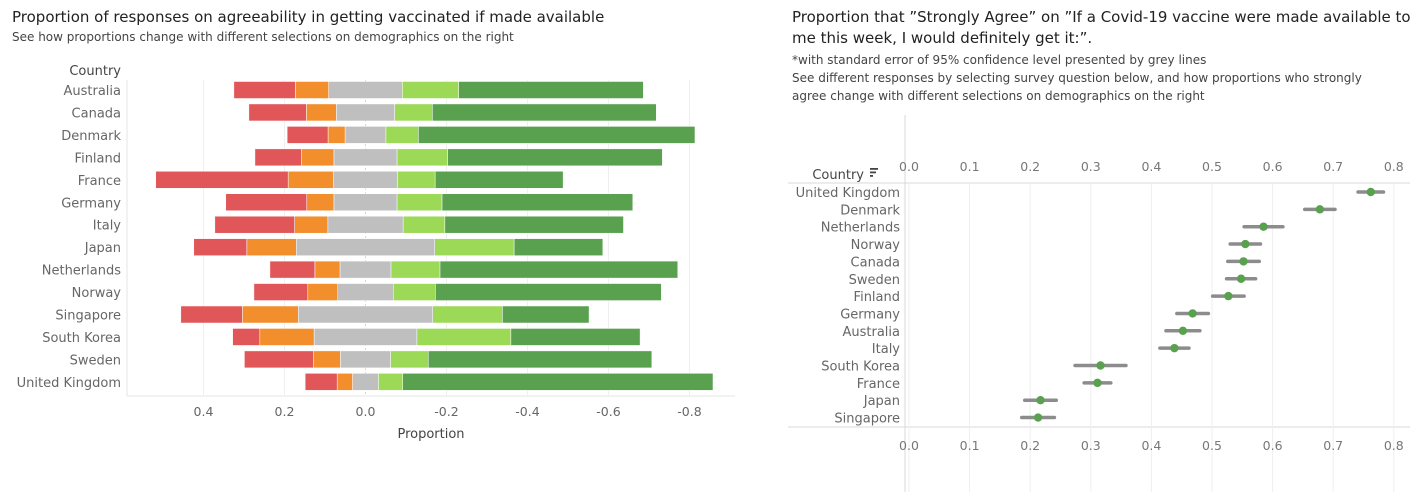  What do you see at coordinates (88, 316) in the screenshot?
I see `left-country-label: Singapore` at bounding box center [88, 316].